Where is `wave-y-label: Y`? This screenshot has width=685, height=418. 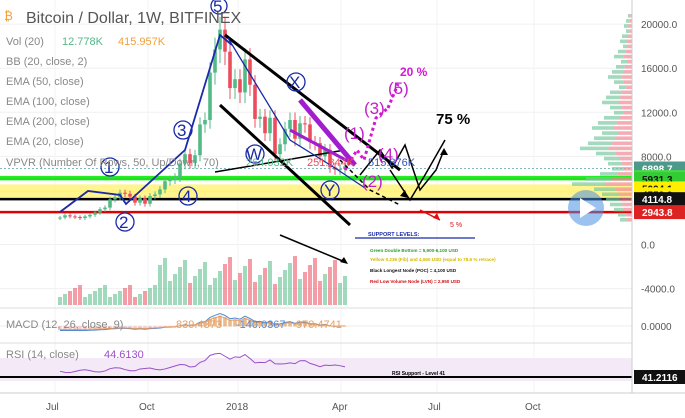 wave-y-label: Y is located at coordinates (329, 190).